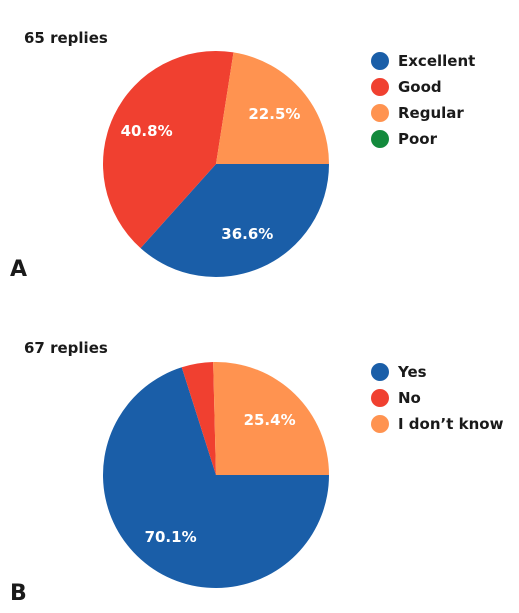  What do you see at coordinates (380, 424) in the screenshot?
I see `legend-swatch-i-don-t-know` at bounding box center [380, 424].